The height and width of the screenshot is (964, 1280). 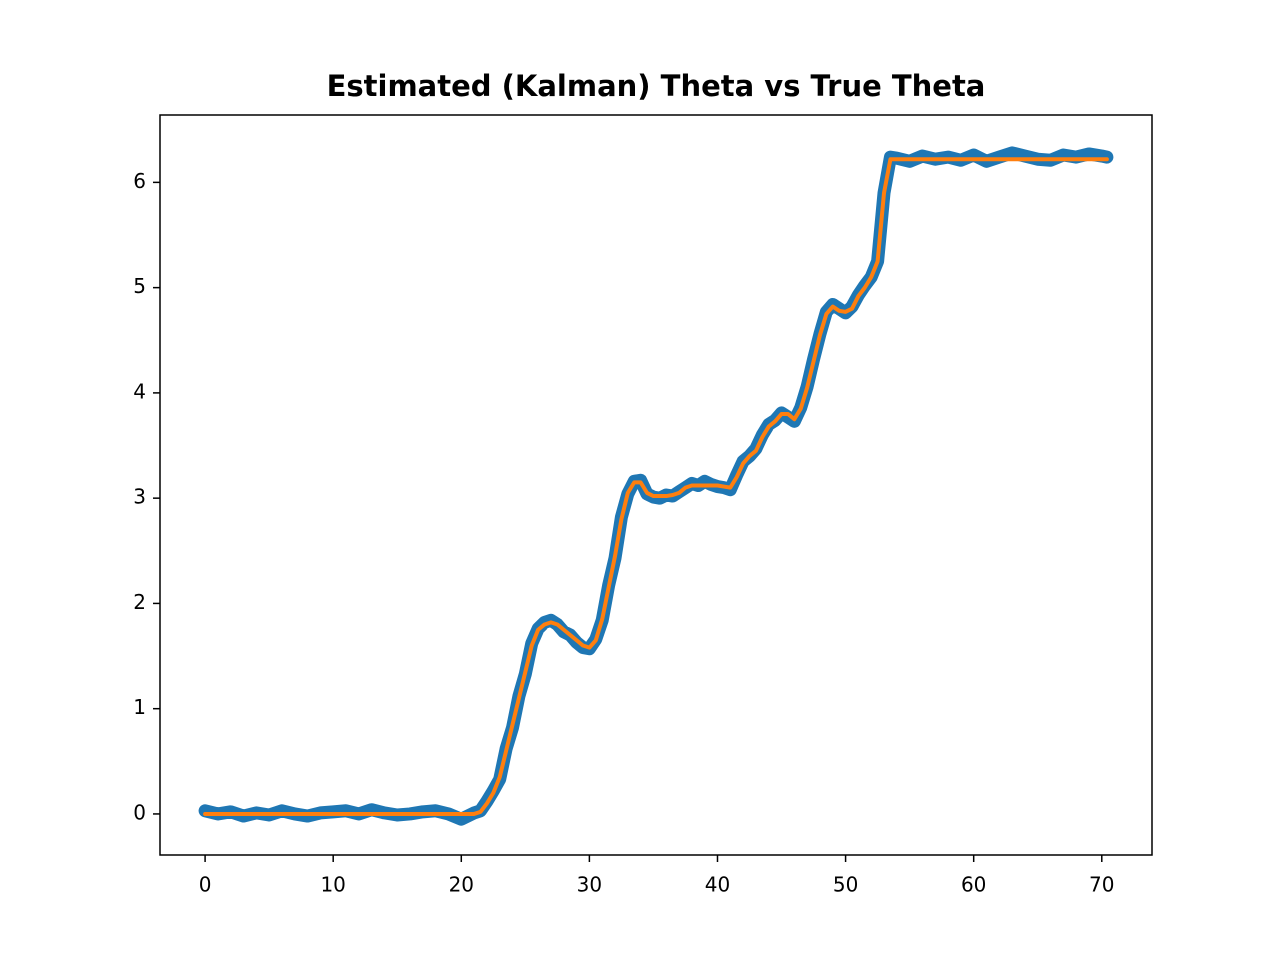 I want to click on x-tick-label: 60, so click(x=973, y=885).